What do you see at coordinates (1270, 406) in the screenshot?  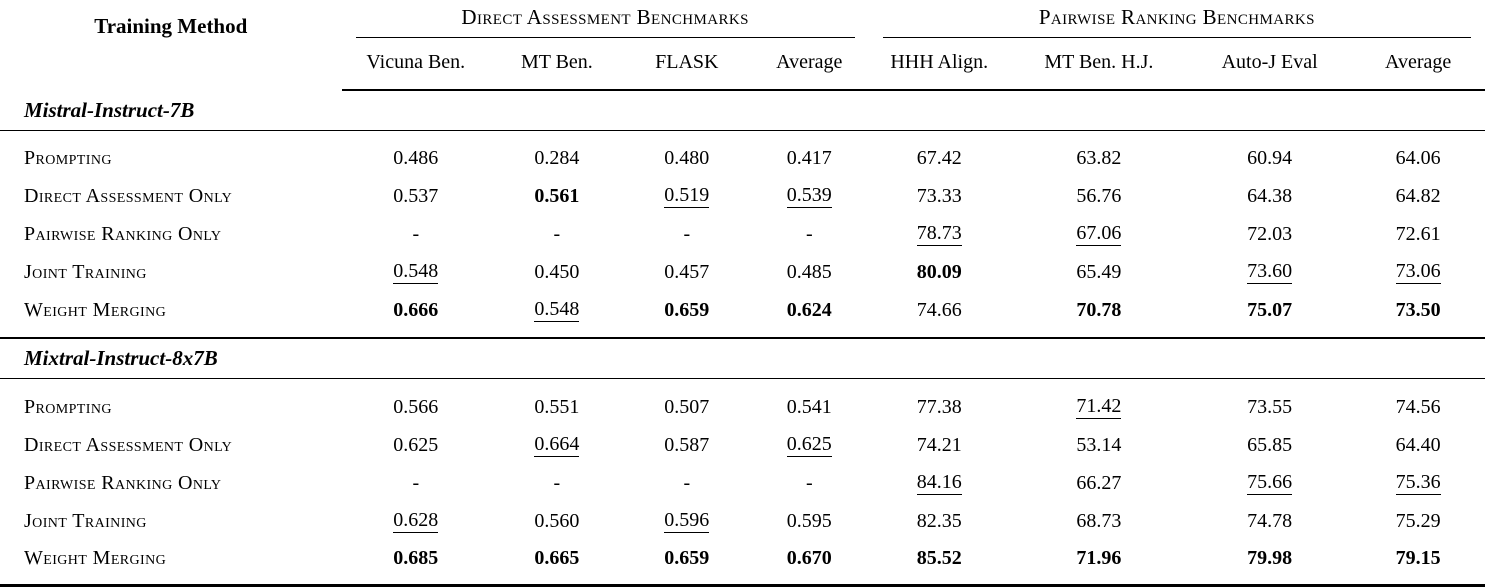 I see `value: 73.55` at bounding box center [1270, 406].